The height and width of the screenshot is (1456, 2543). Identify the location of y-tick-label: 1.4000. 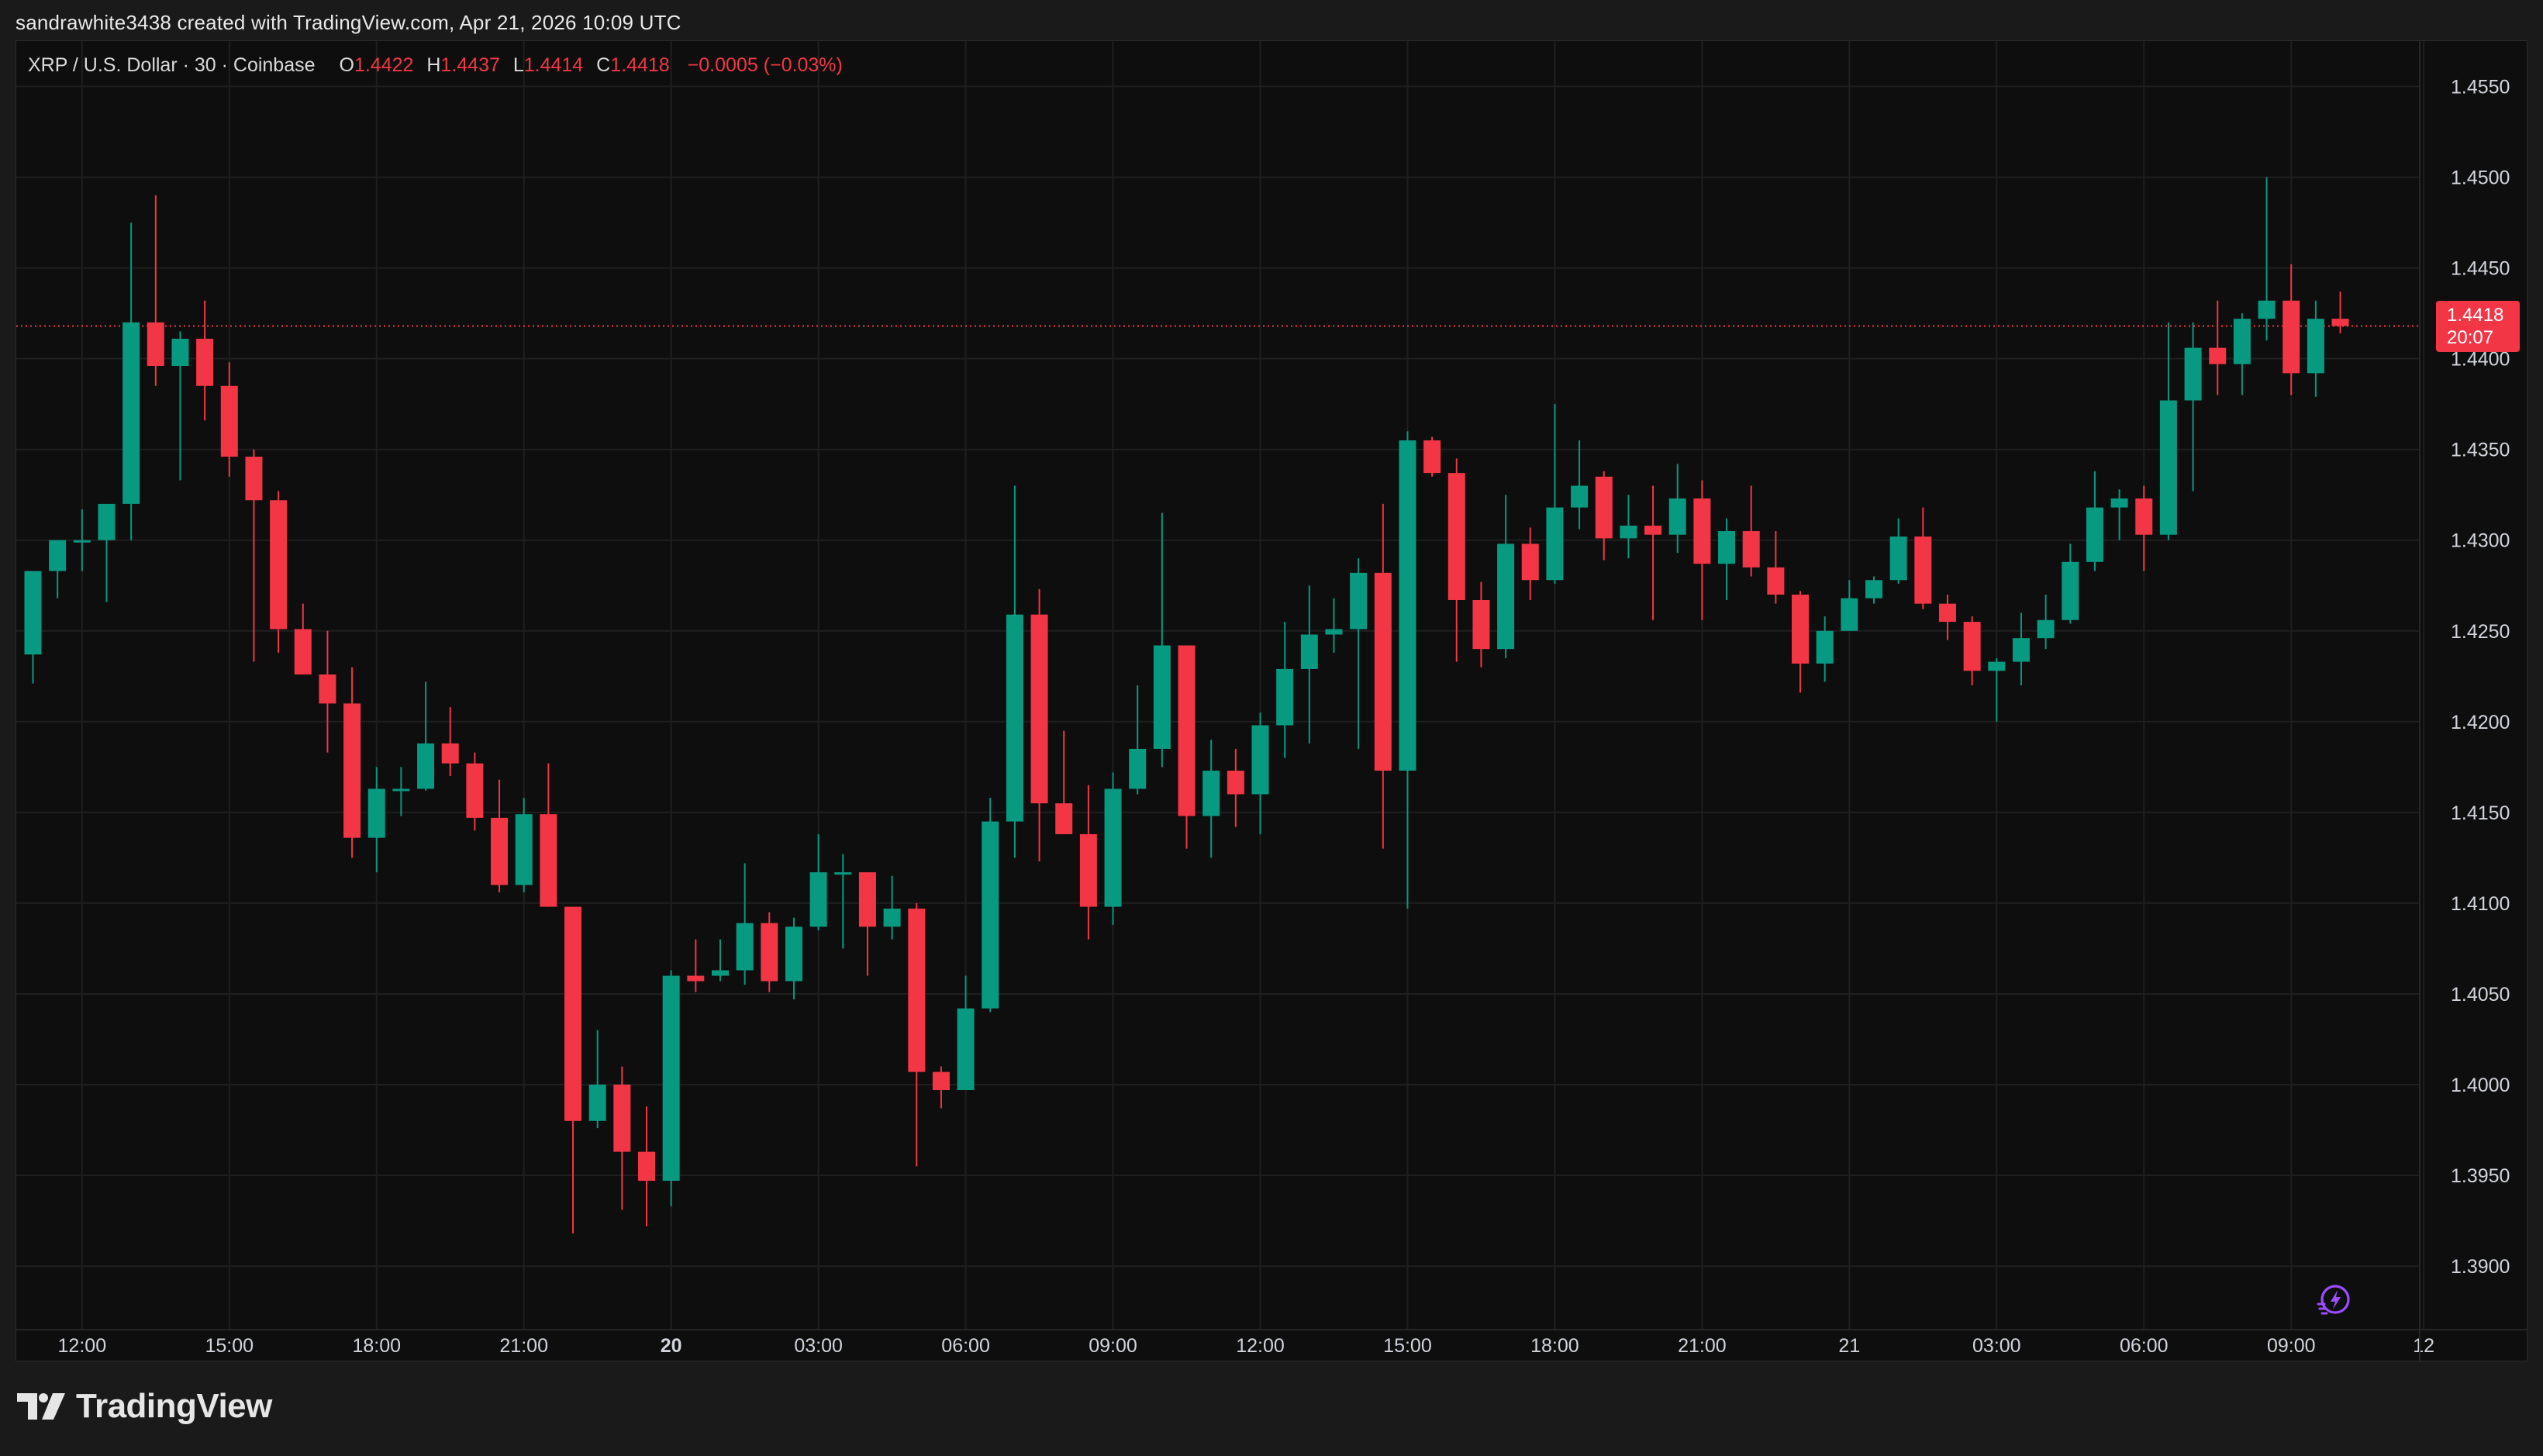
(2480, 1086).